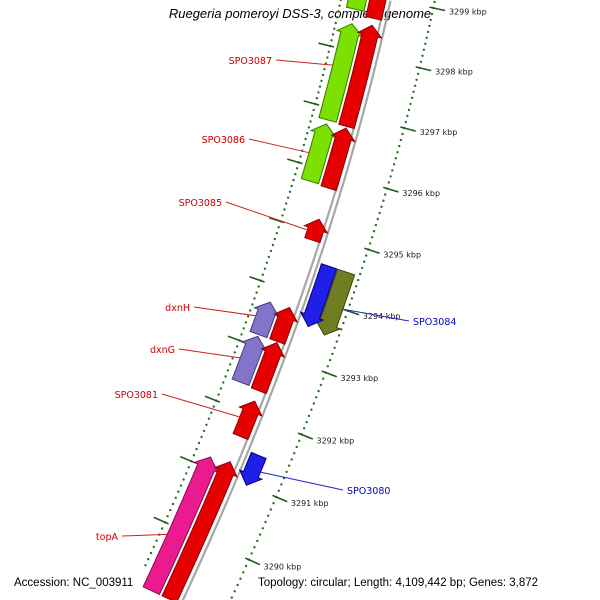  Describe the element at coordinates (249, 361) in the screenshot. I see `gene-arrow-dxnG-cds` at that location.